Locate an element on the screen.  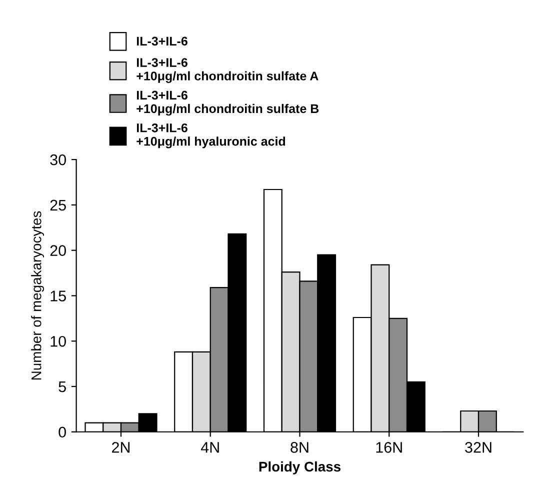
legend-label: IL-3+IL-6 is located at coordinates (162, 41).